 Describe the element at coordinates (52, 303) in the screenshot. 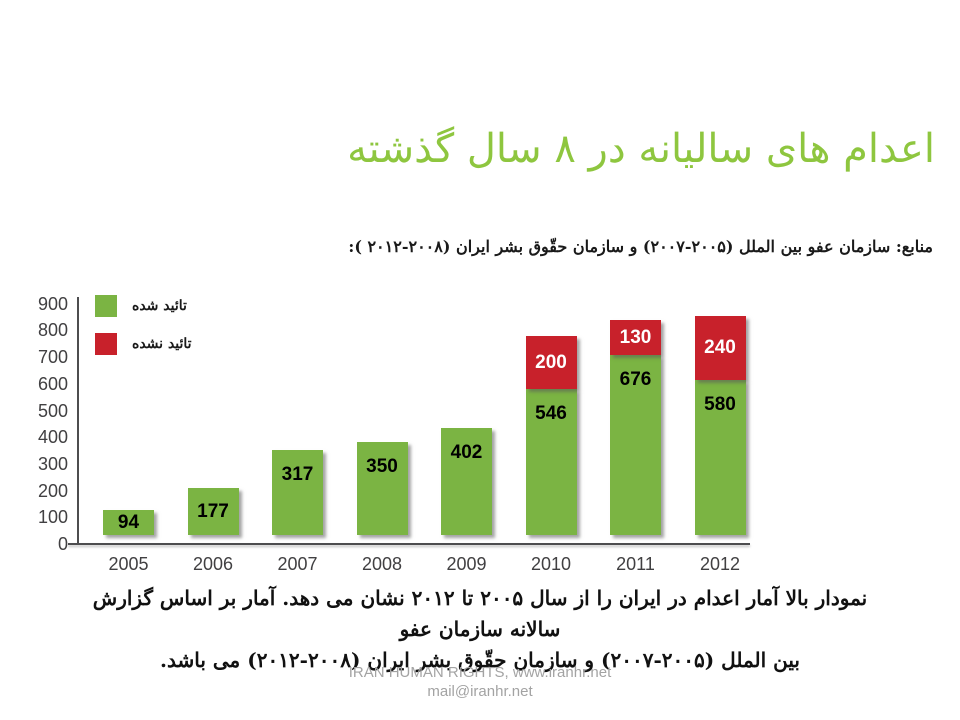

I see `y-tick-label: 900` at that location.